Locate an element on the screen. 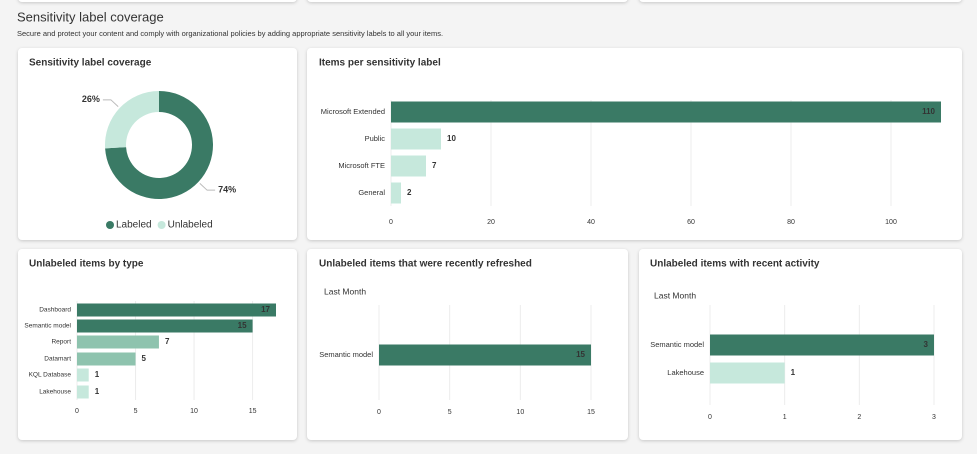  x-tick-label: 2 is located at coordinates (859, 417).